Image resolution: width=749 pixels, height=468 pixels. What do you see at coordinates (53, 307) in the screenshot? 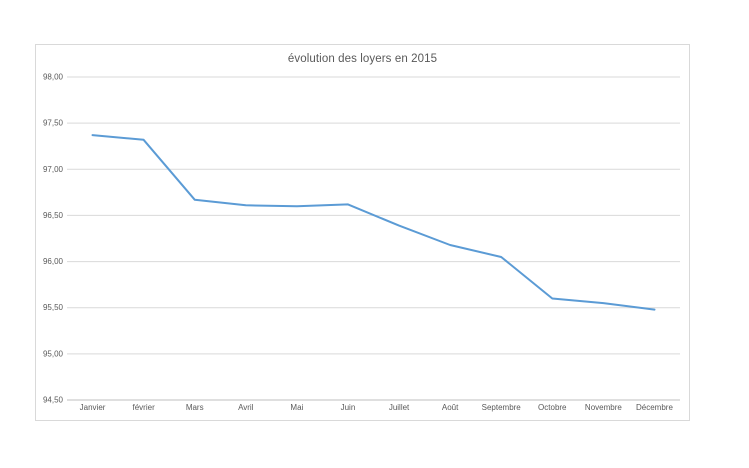
I see `y-axis-tick-label: 95,50` at bounding box center [53, 307].